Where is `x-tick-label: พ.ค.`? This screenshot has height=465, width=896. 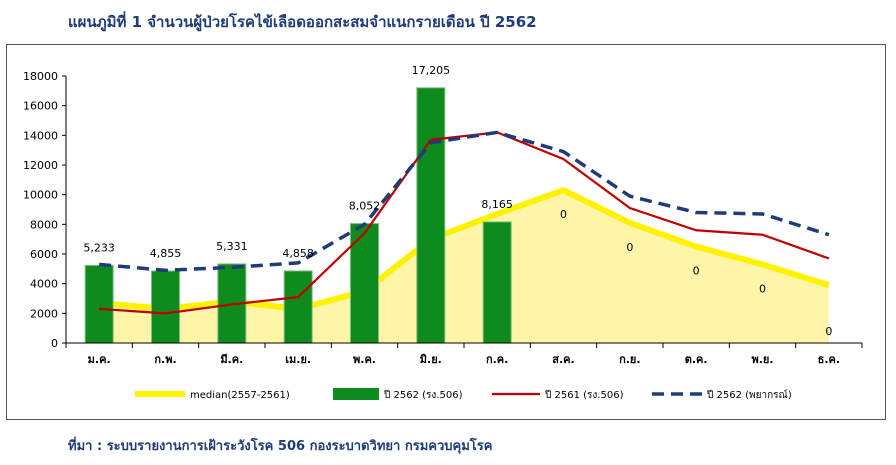 x-tick-label: พ.ค. is located at coordinates (364, 359).